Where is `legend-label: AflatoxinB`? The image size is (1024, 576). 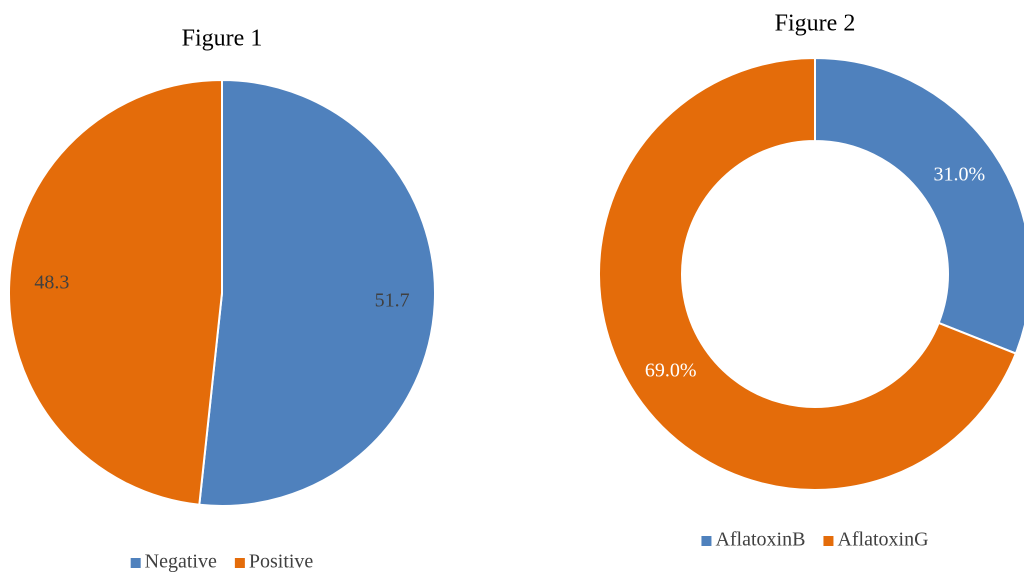 legend-label: AflatoxinB is located at coordinates (760, 540).